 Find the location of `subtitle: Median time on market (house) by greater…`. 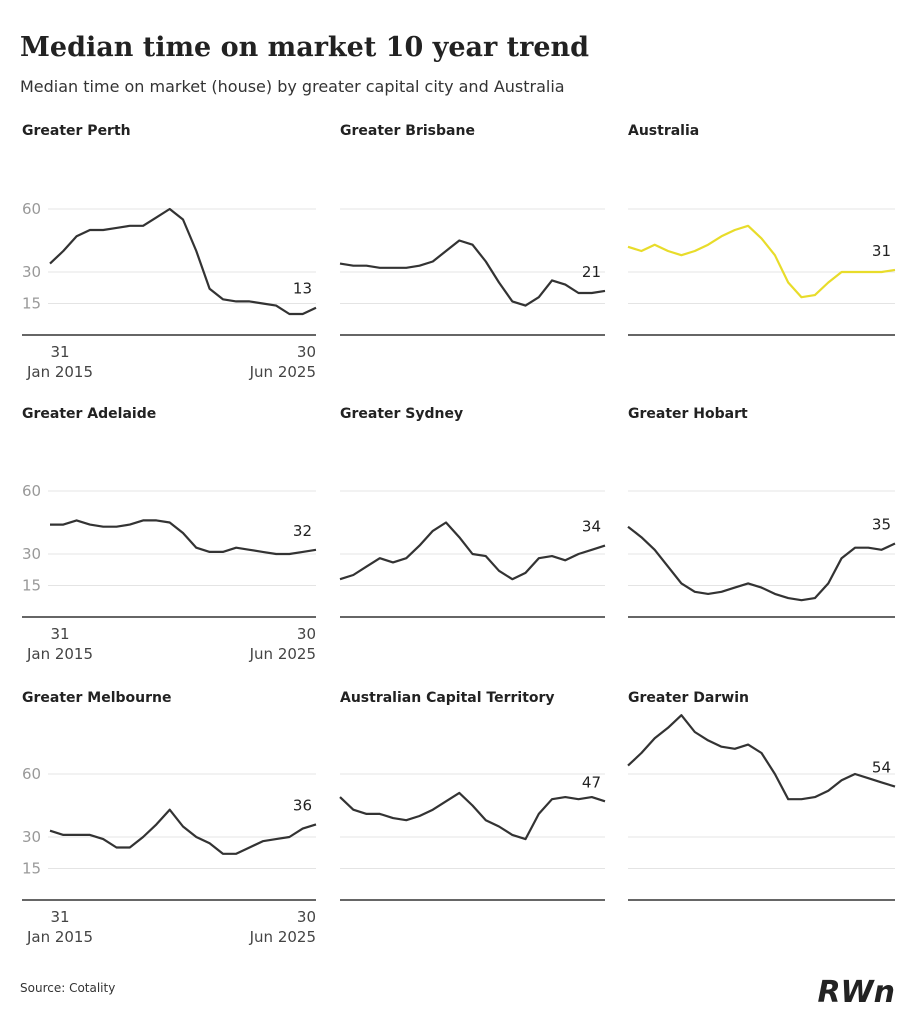

subtitle: Median time on market (house) by greater… is located at coordinates (292, 86).